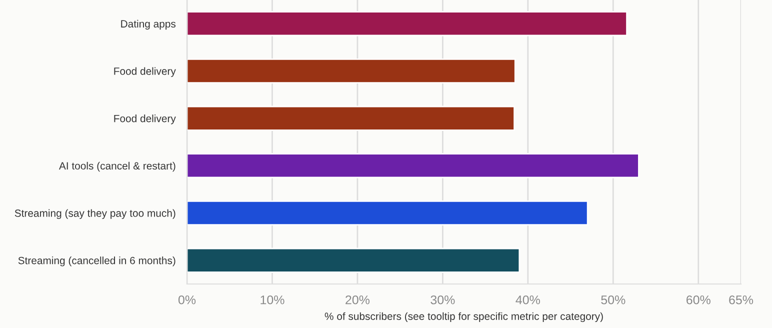 This screenshot has width=772, height=328. I want to click on x-tick-label: 30%, so click(442, 299).